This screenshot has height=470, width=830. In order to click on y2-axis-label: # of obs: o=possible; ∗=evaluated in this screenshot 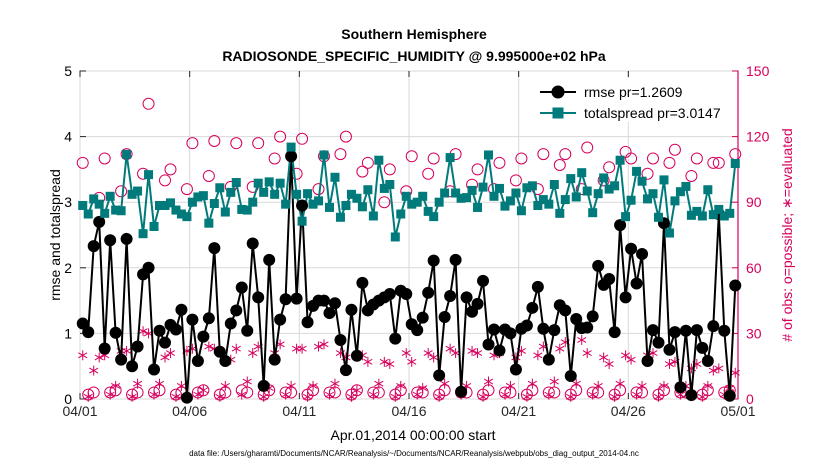, I will do `click(787, 234)`.